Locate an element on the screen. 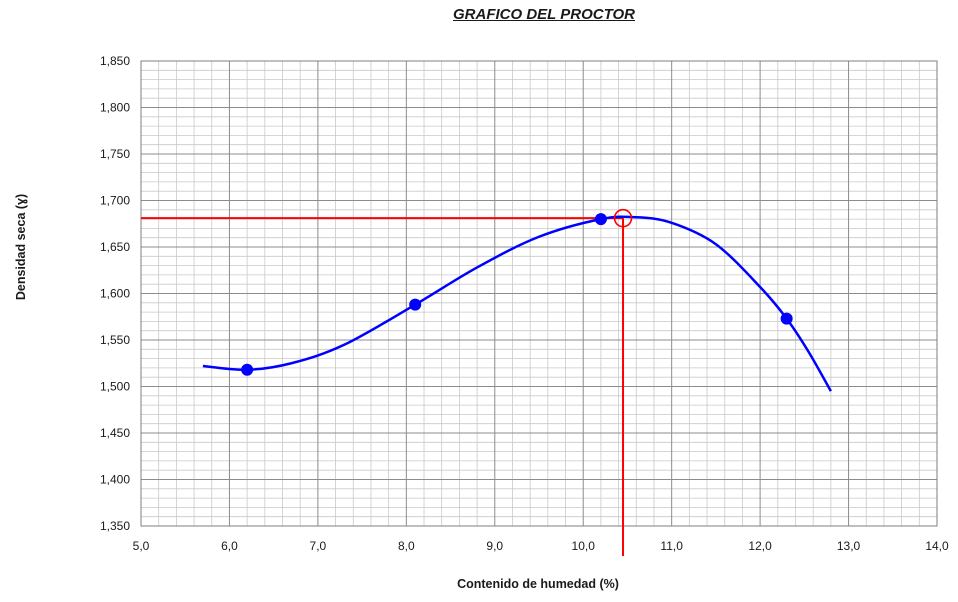 Image resolution: width=958 pixels, height=602 pixels. x-tick-label: 10,0 is located at coordinates (584, 546).